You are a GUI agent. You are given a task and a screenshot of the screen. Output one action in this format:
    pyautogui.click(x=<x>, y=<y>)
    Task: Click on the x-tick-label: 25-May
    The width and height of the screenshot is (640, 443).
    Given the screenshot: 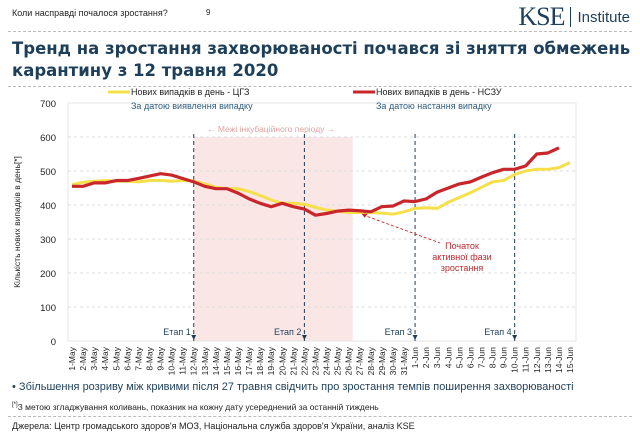 What is the action you would take?
    pyautogui.click(x=338, y=360)
    